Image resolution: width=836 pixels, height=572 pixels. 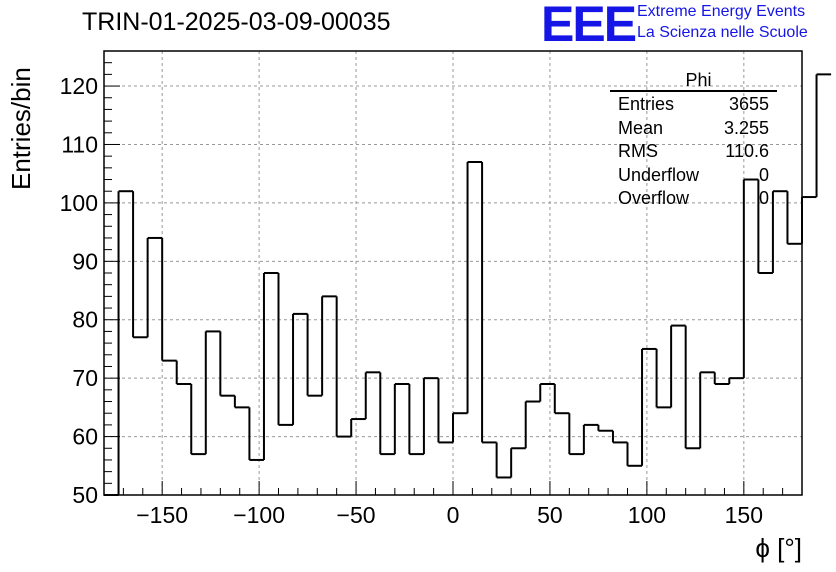 What do you see at coordinates (453, 515) in the screenshot?
I see `x-tick-label: 0` at bounding box center [453, 515].